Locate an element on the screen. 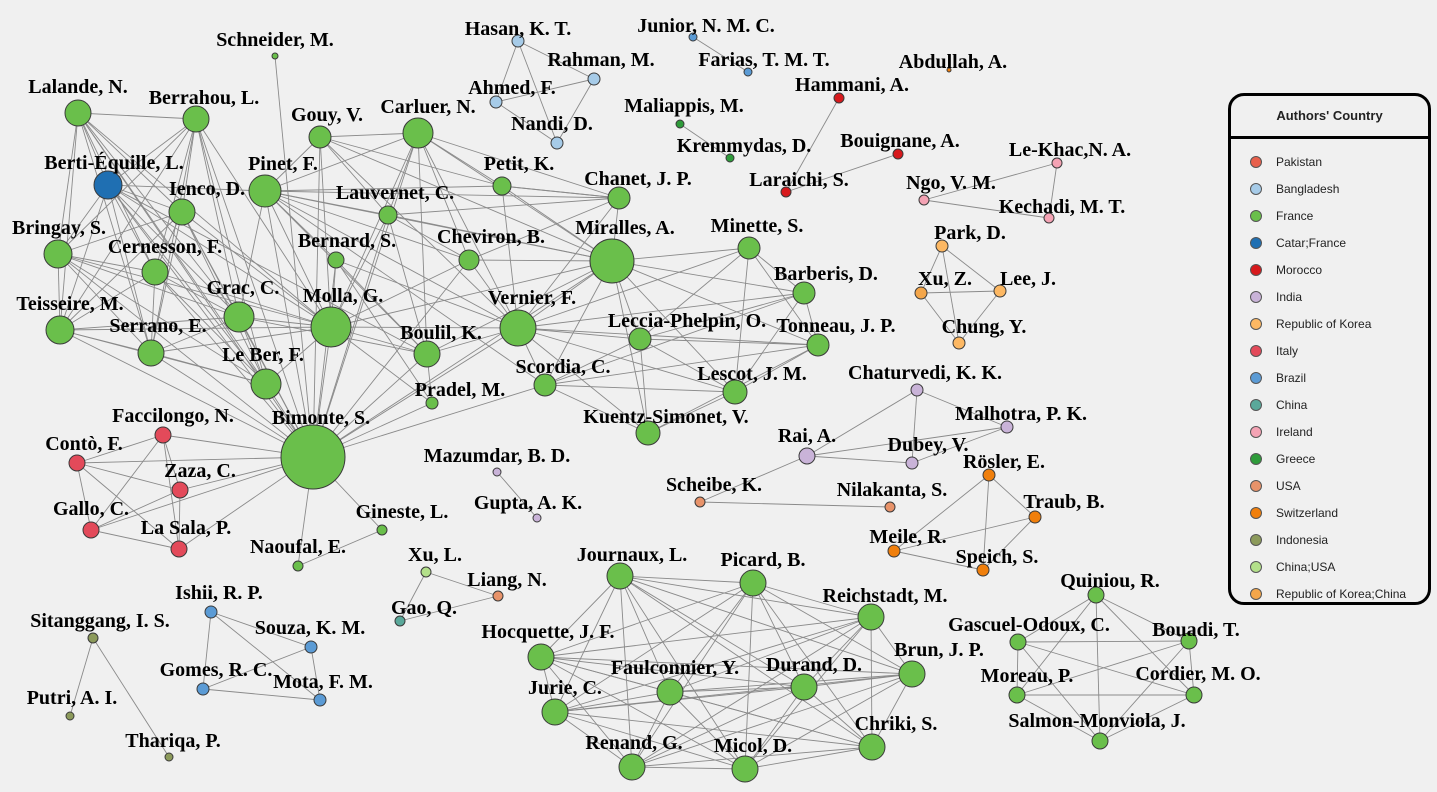 The width and height of the screenshot is (1437, 792). author-node-gao is located at coordinates (400, 621).